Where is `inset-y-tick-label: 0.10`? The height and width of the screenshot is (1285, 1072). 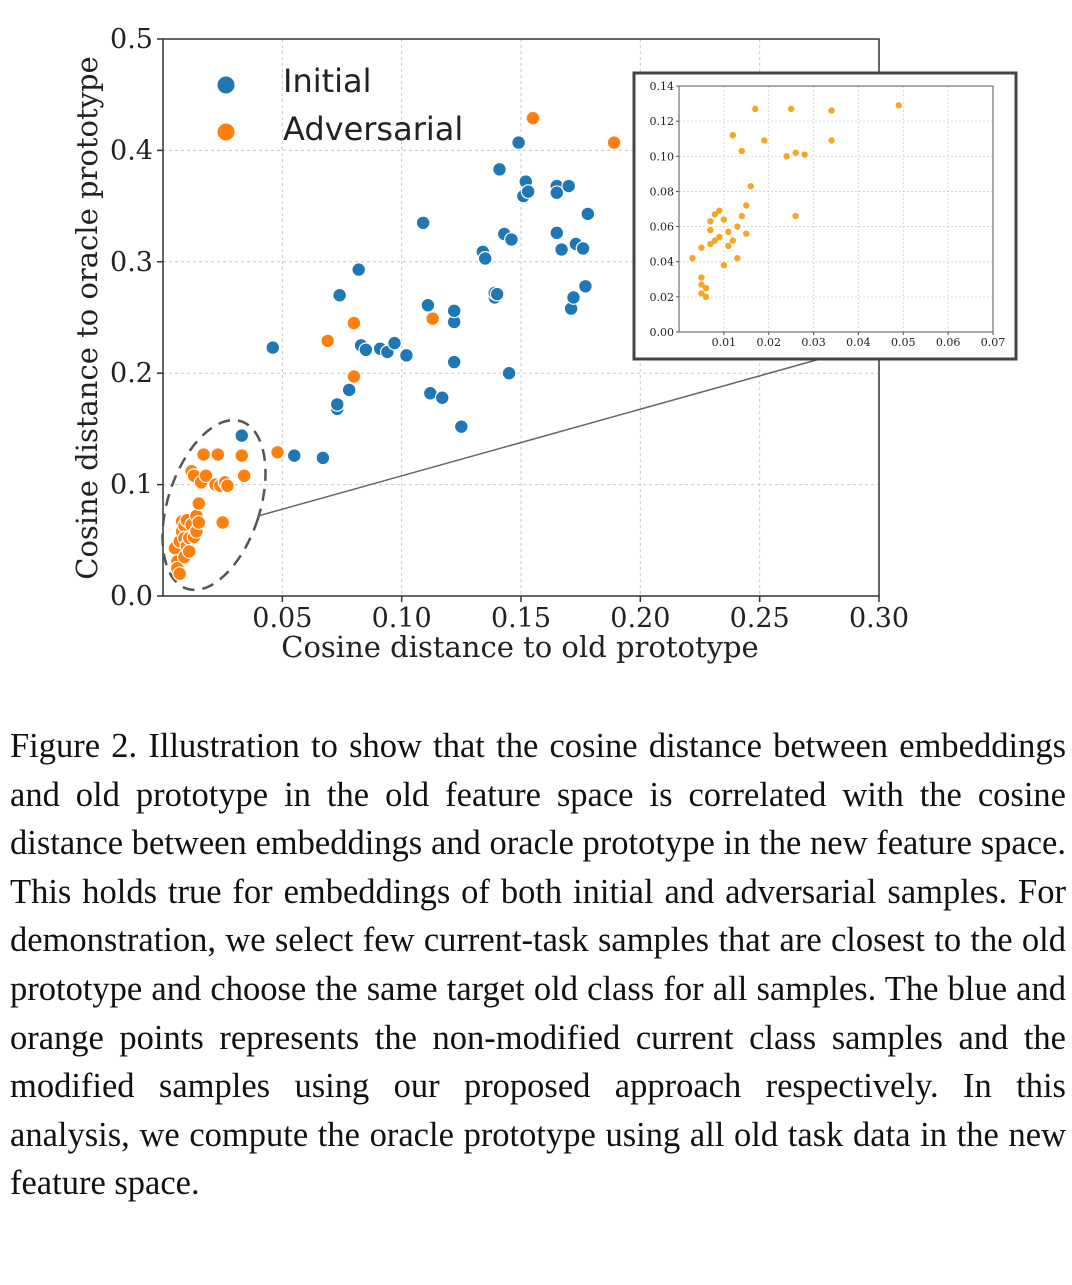
inset-y-tick-label: 0.10 is located at coordinates (662, 156).